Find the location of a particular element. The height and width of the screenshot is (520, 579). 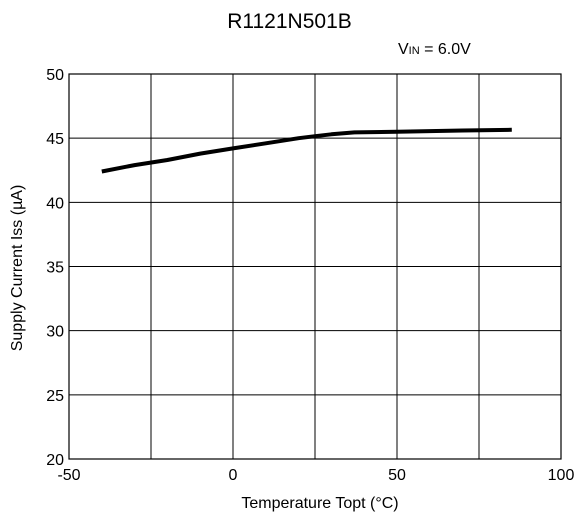

x-axis-label: Temperature Topt (°C) is located at coordinates (320, 503).